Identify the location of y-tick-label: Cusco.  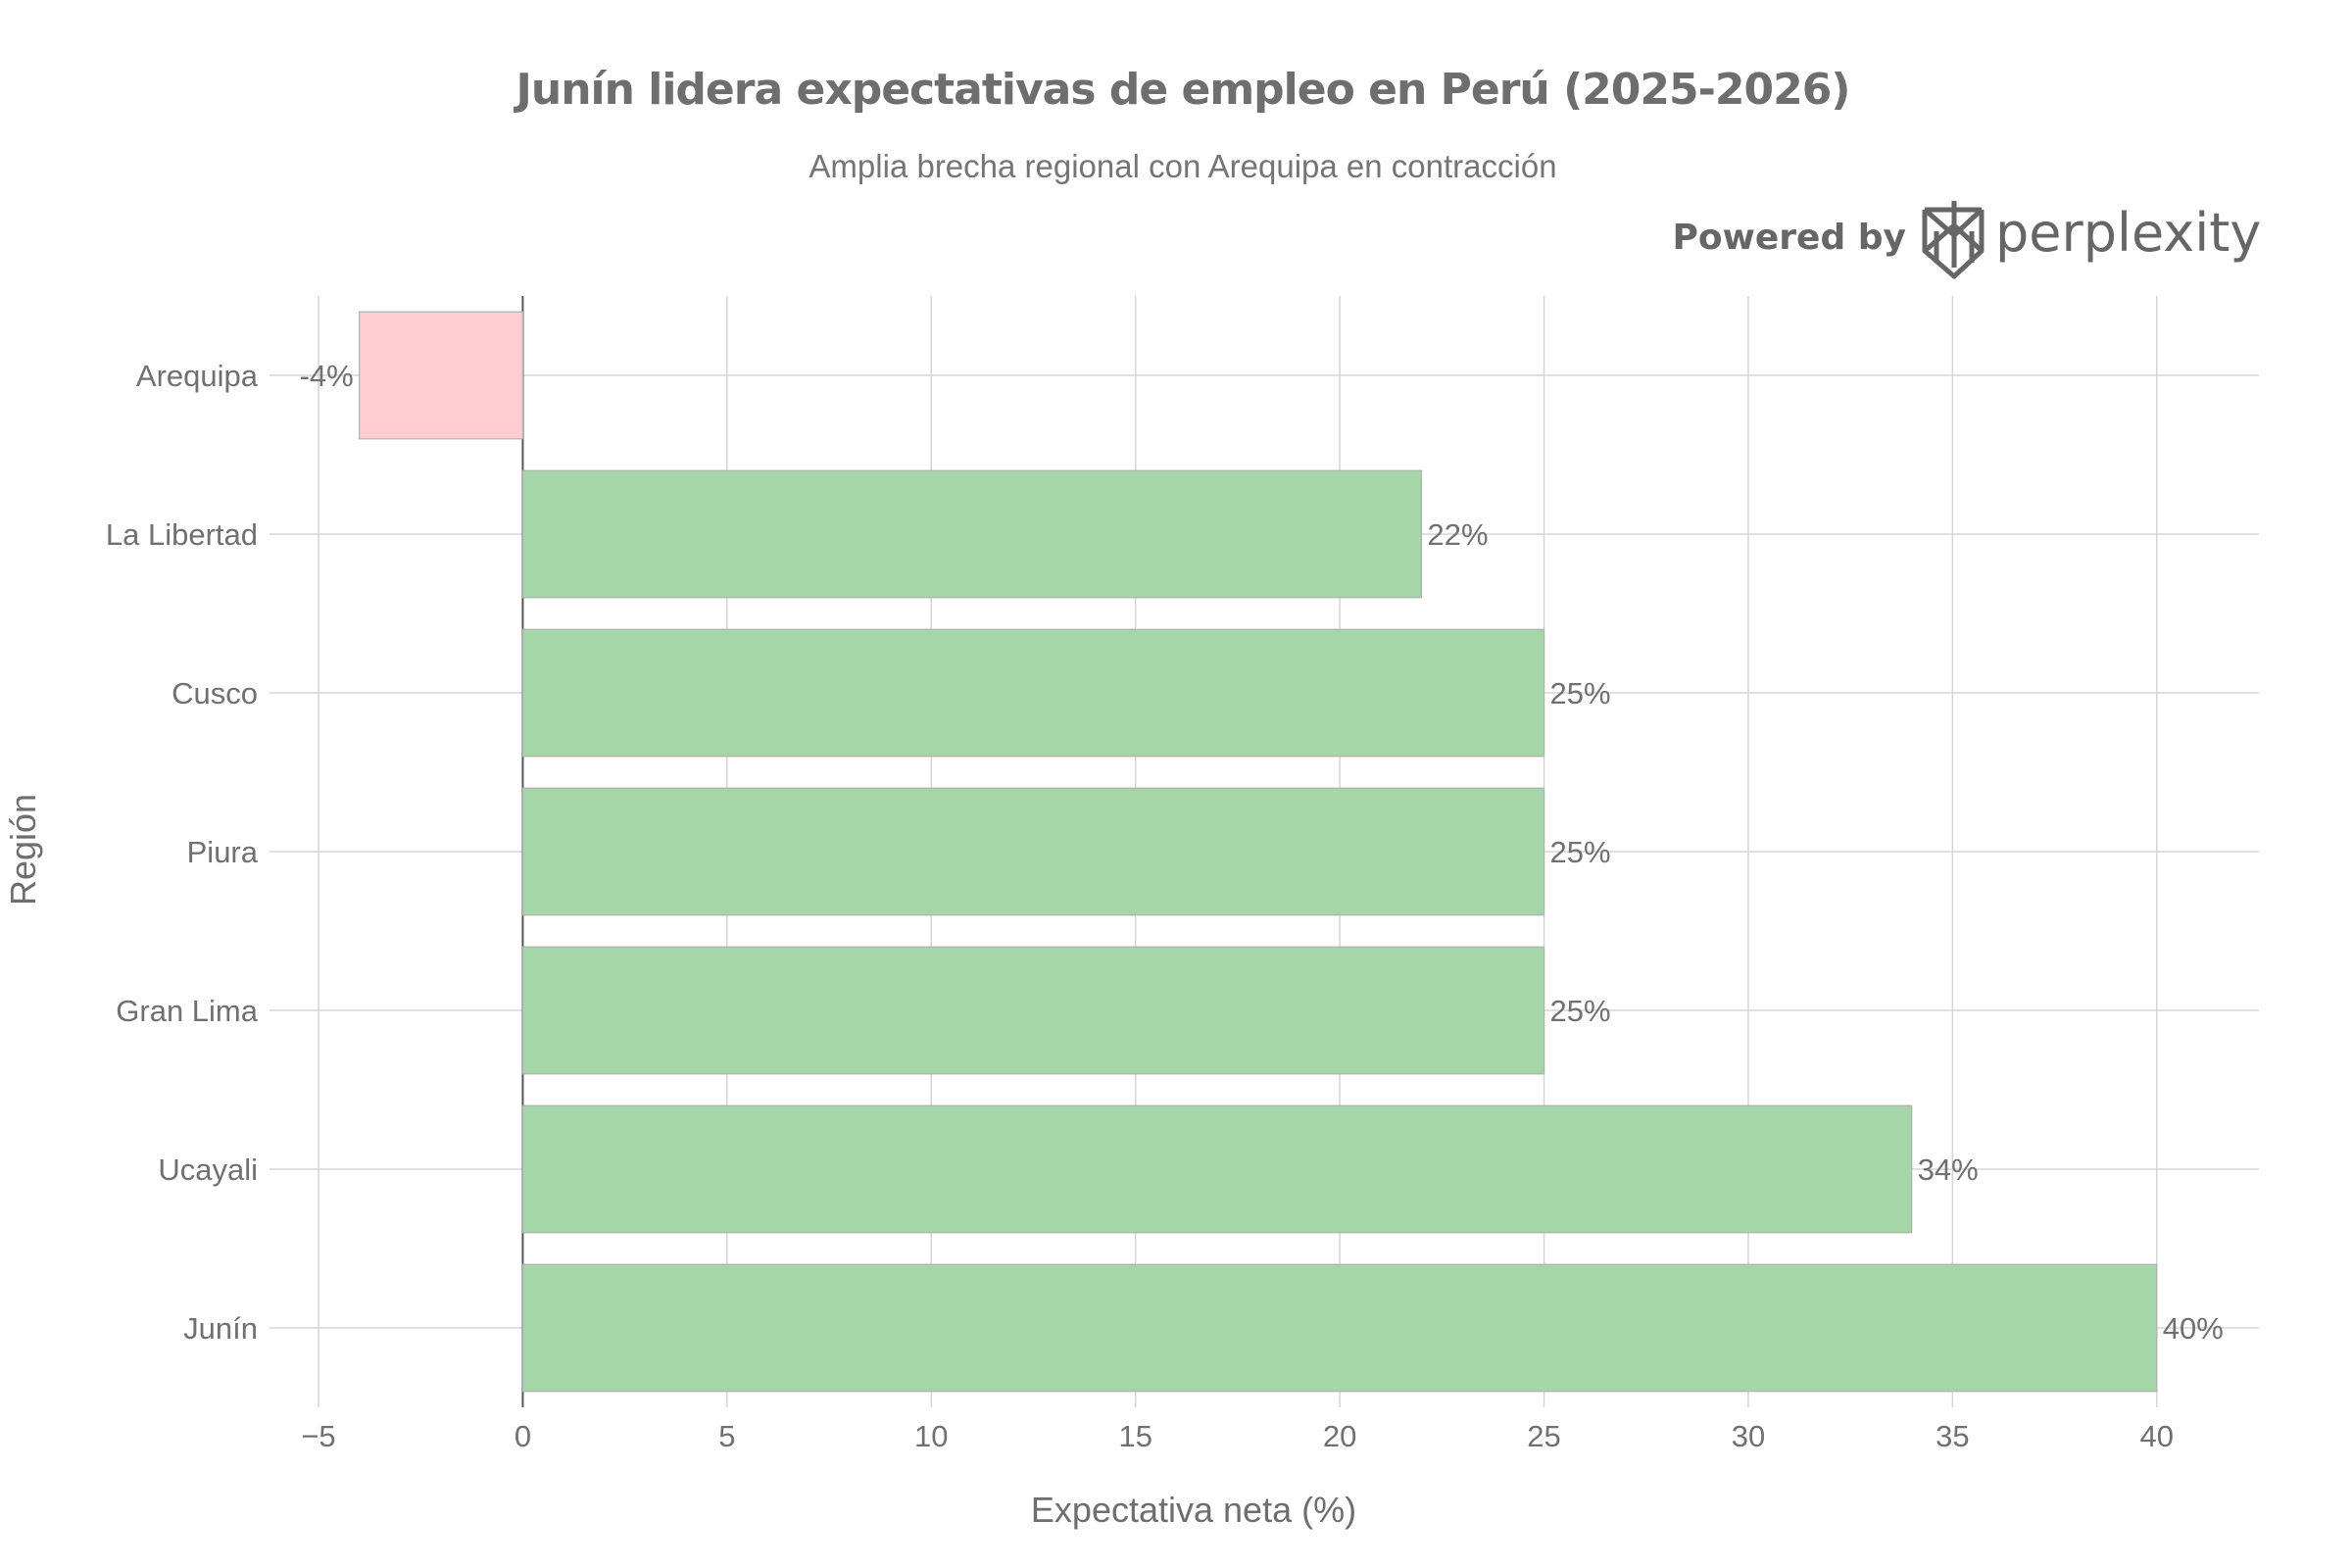
(215, 693).